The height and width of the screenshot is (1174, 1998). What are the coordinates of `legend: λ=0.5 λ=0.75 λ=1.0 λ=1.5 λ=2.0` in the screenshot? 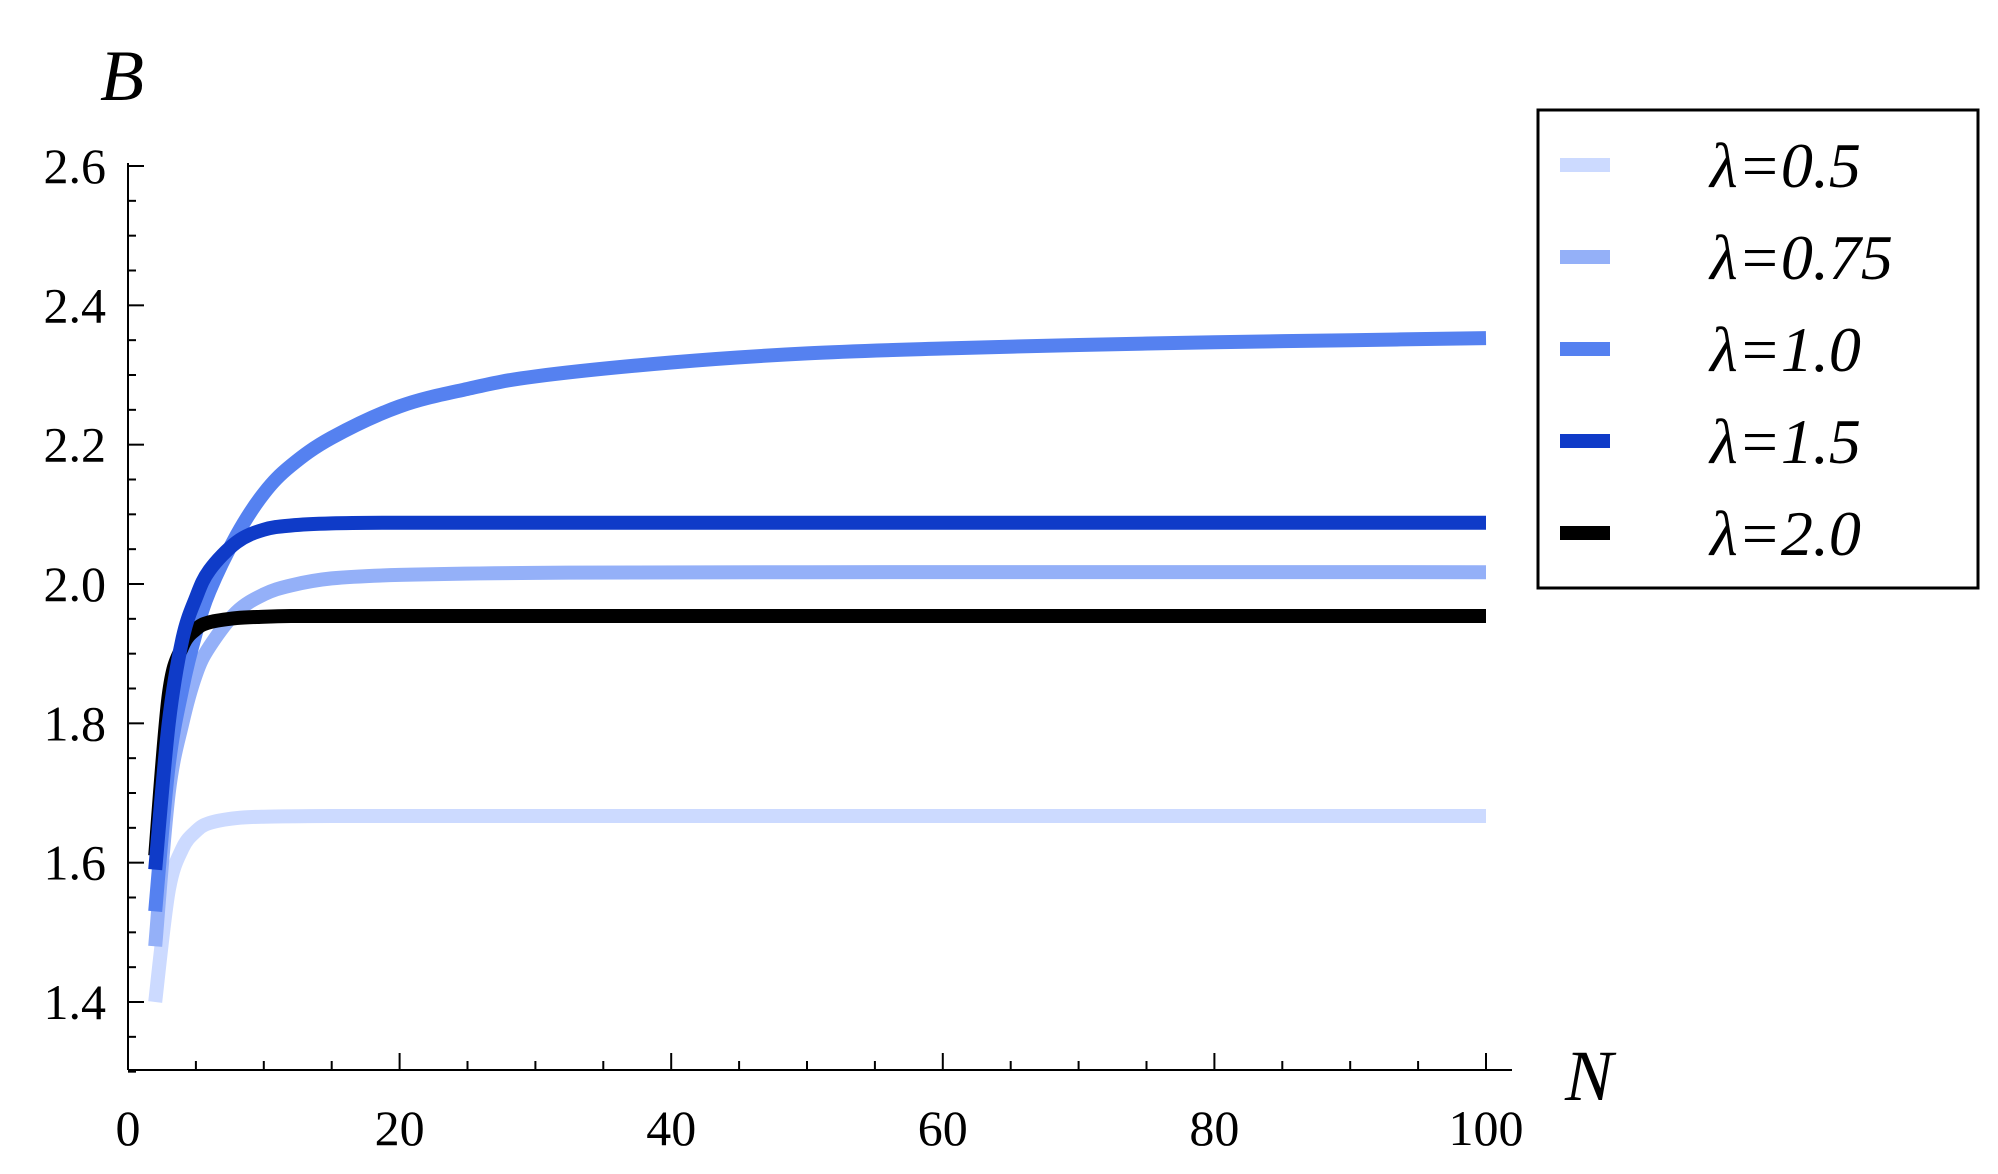 It's located at (1758, 349).